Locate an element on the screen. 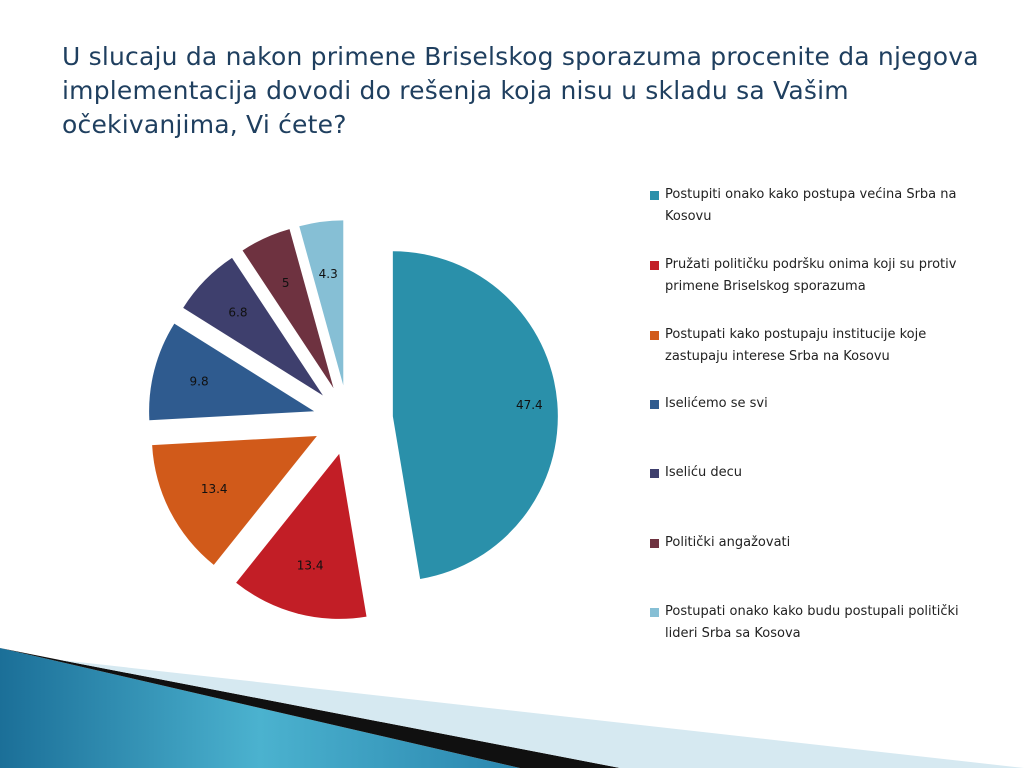 The width and height of the screenshot is (1024, 768). legend-item-4: Iselićemo se svi is located at coordinates (810, 404).